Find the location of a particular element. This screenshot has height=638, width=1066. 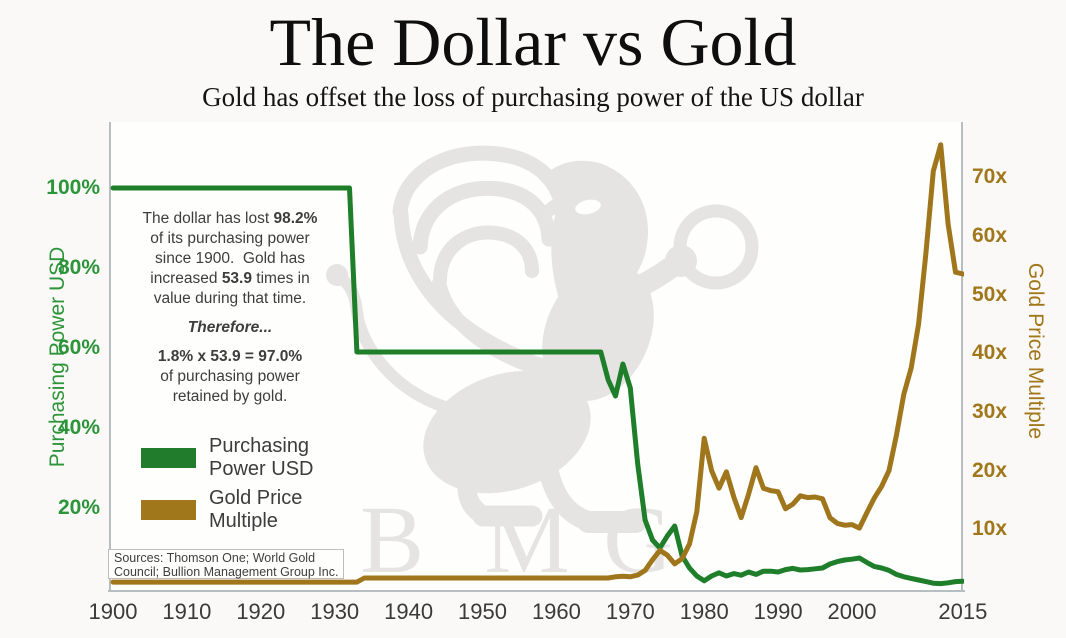

page-title: The Dollar vs Gold is located at coordinates (533, 42).